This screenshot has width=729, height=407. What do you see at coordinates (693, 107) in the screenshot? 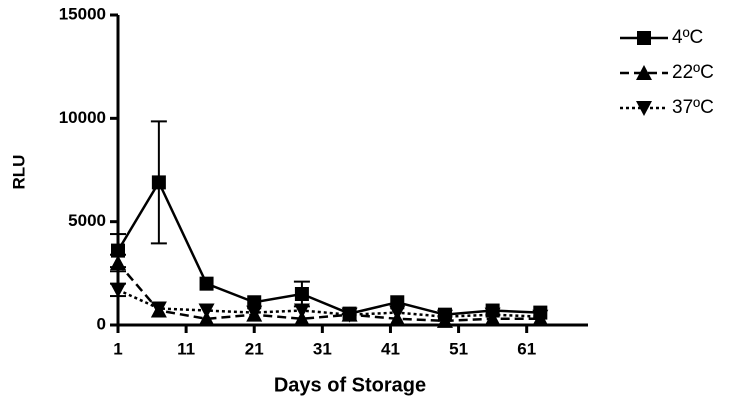
I see `legend-label: 37ºC` at bounding box center [693, 107].